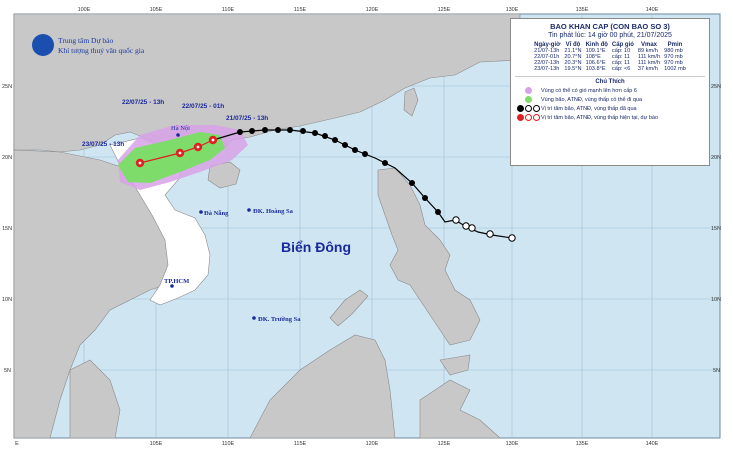 The width and height of the screenshot is (733, 450). What do you see at coordinates (528, 90) in the screenshot?
I see `purple-zone-swatch-icon` at bounding box center [528, 90].